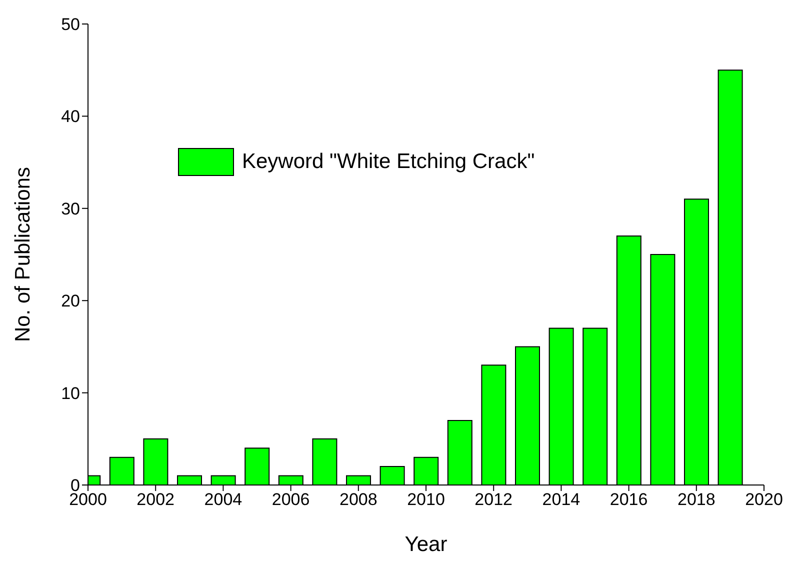  I want to click on x-tick-label: 2016, so click(629, 500).